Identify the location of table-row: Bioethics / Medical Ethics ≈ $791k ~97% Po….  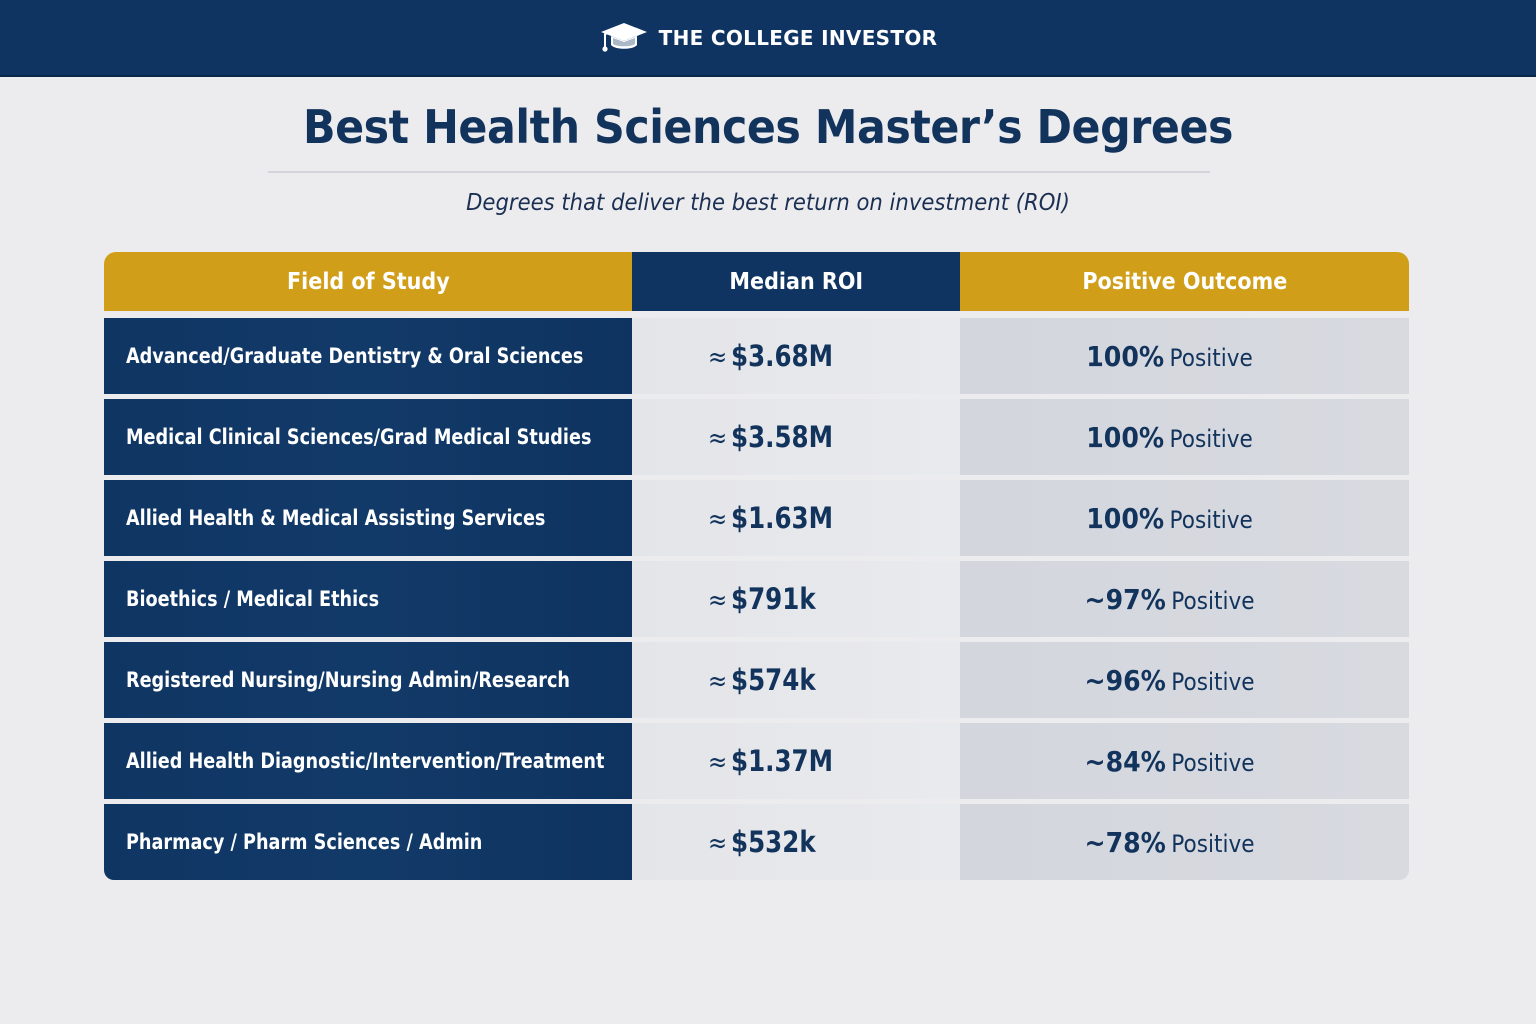
(756, 599).